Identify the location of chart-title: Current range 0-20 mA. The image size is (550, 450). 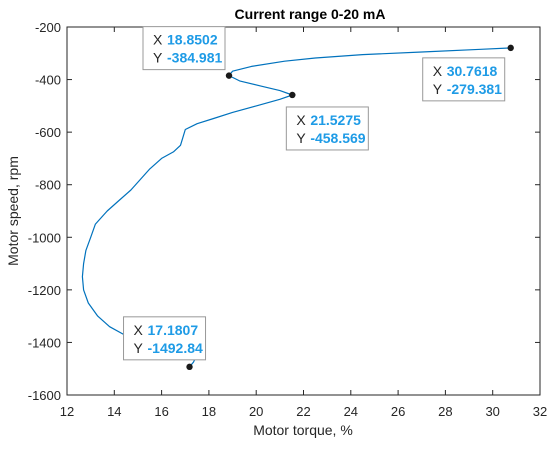
(310, 14).